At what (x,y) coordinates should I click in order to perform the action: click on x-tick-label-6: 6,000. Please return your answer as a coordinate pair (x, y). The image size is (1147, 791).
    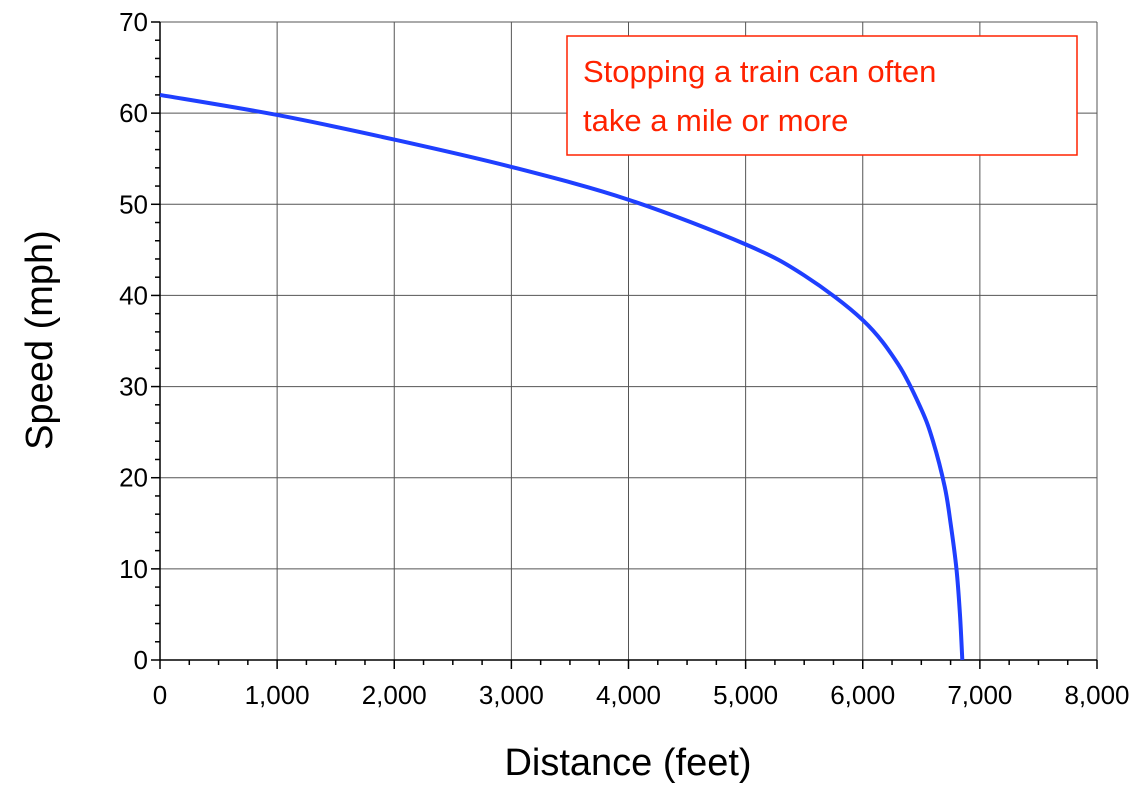
    Looking at the image, I should click on (862, 695).